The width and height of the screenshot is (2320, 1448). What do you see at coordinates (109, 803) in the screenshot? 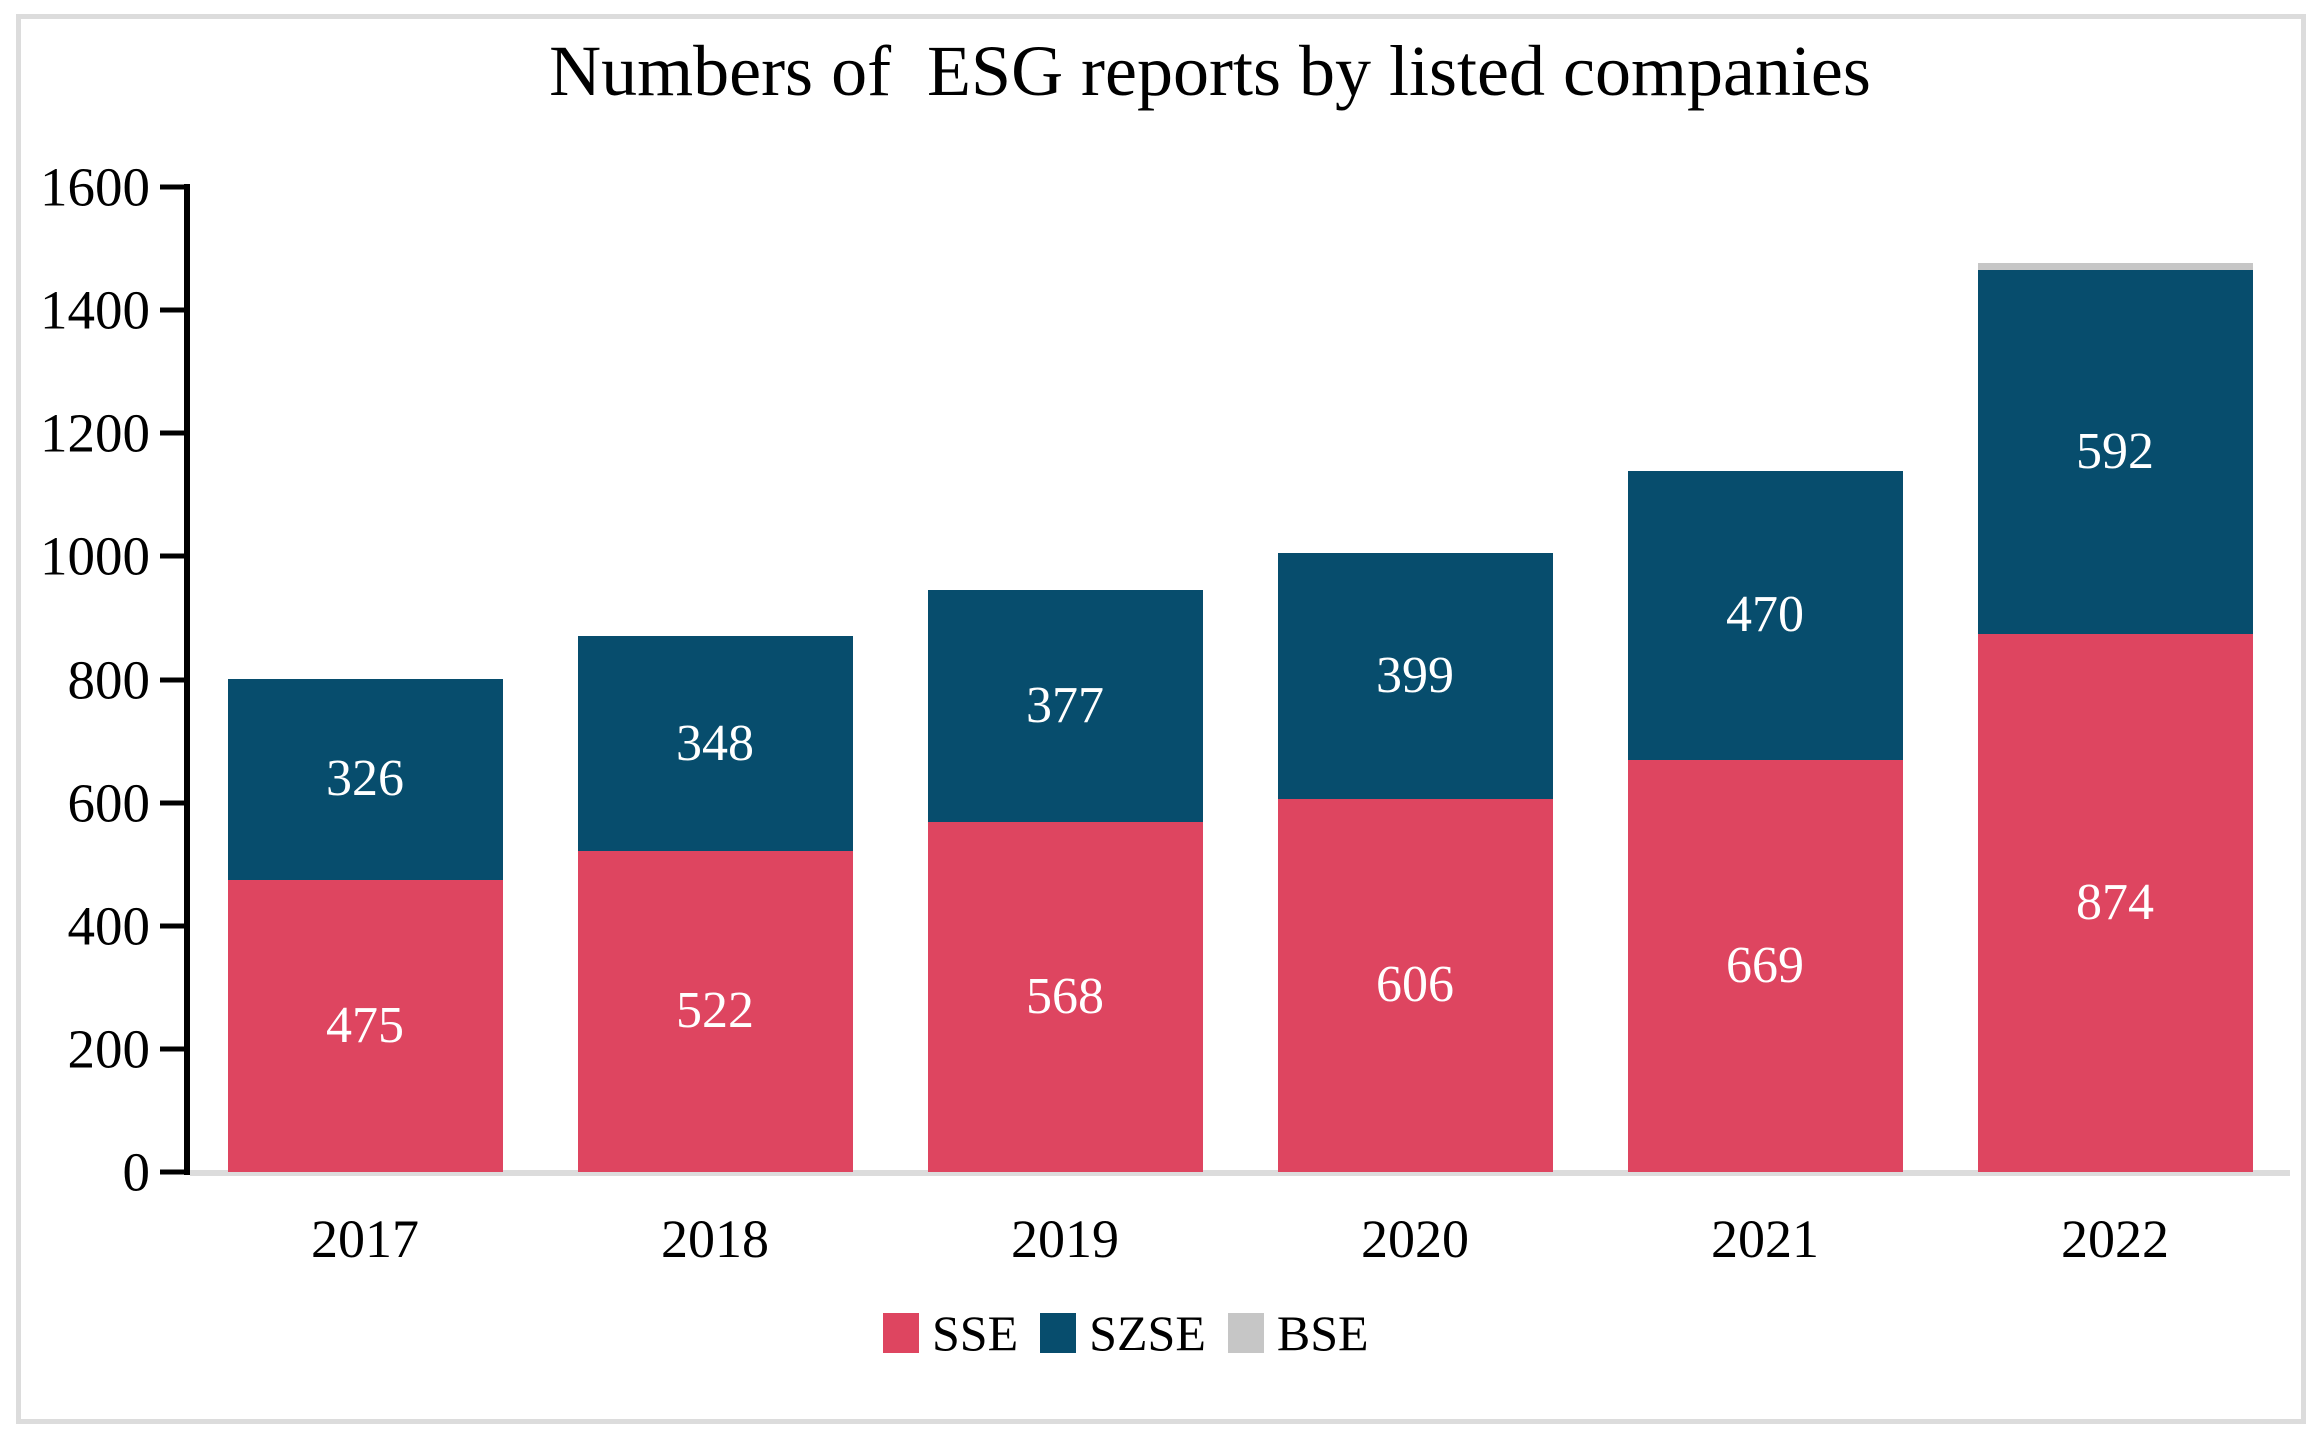
I see `y-axis-tick-label: 600` at bounding box center [109, 803].